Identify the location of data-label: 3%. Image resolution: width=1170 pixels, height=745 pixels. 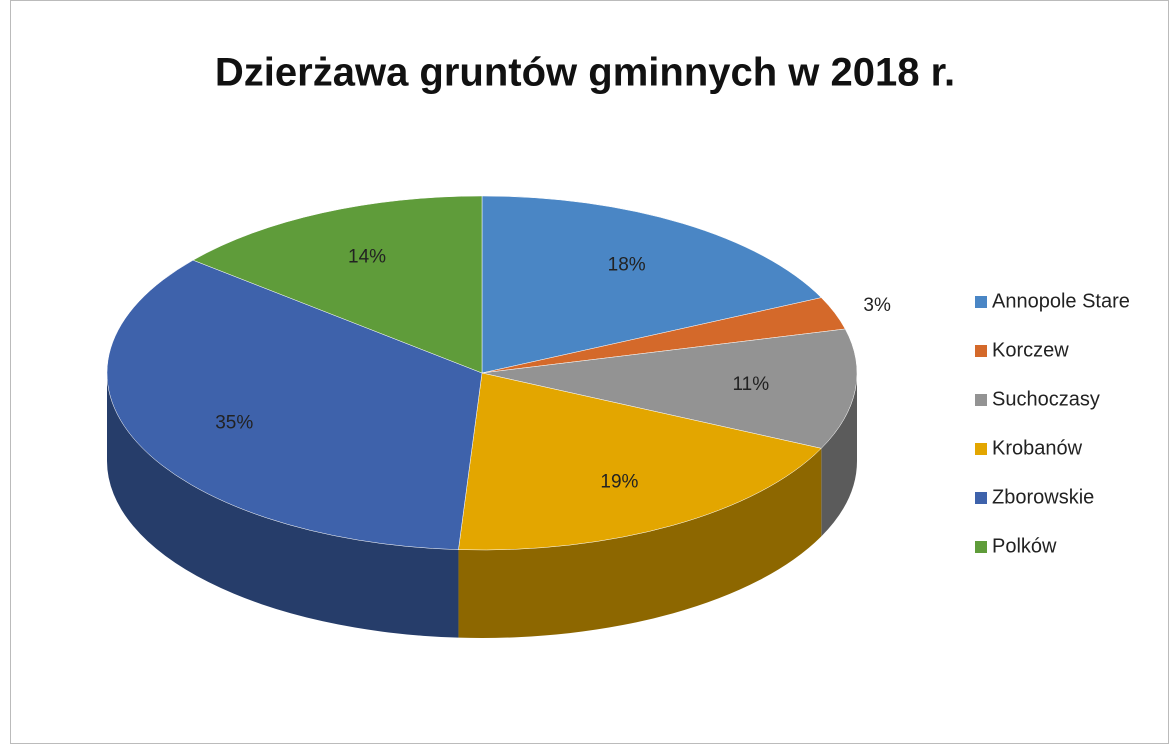
(877, 305).